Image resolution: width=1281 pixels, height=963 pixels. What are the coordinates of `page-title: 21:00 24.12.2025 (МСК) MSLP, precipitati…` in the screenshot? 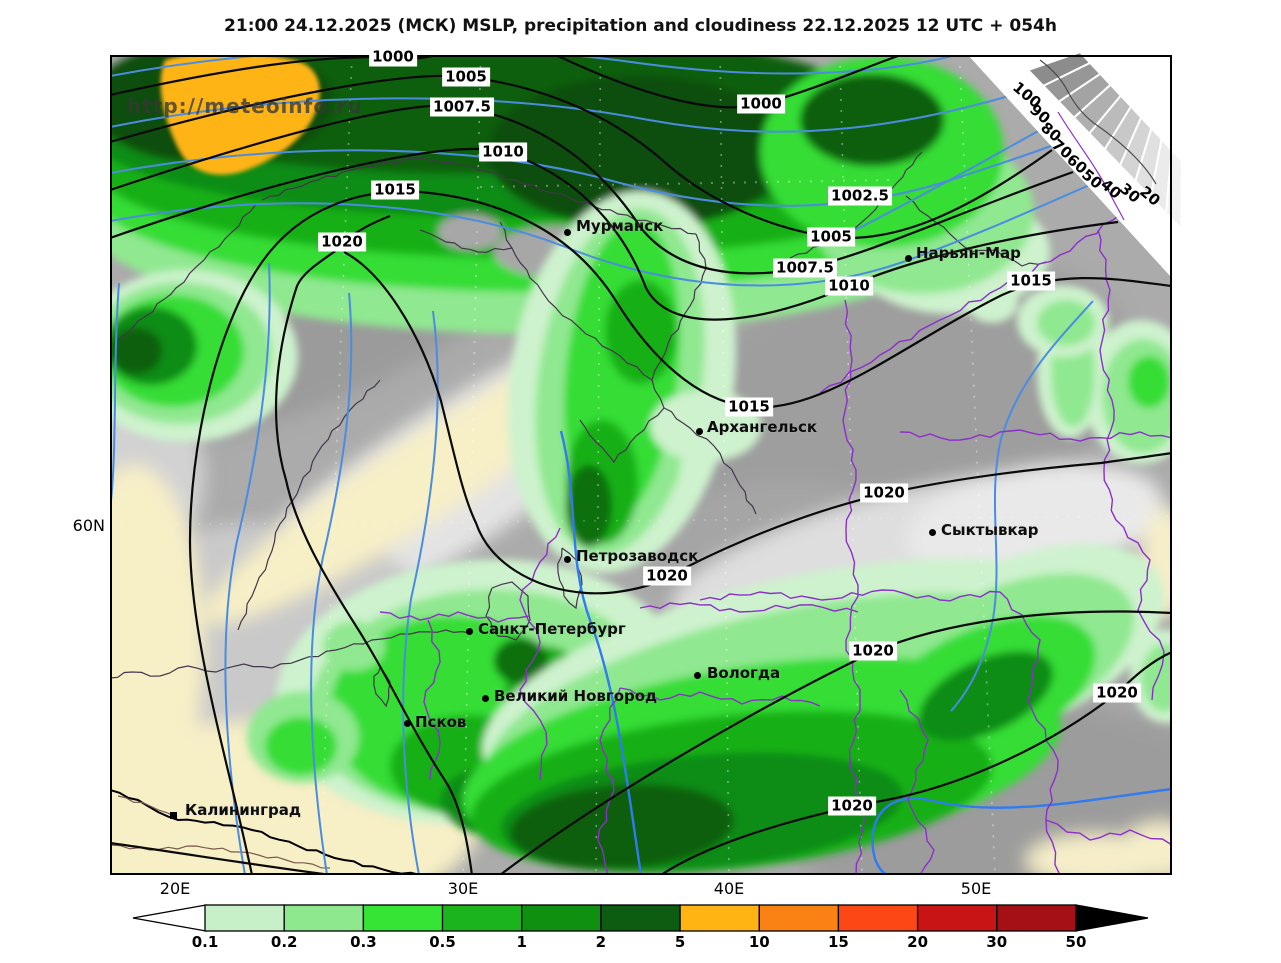 It's located at (640, 26).